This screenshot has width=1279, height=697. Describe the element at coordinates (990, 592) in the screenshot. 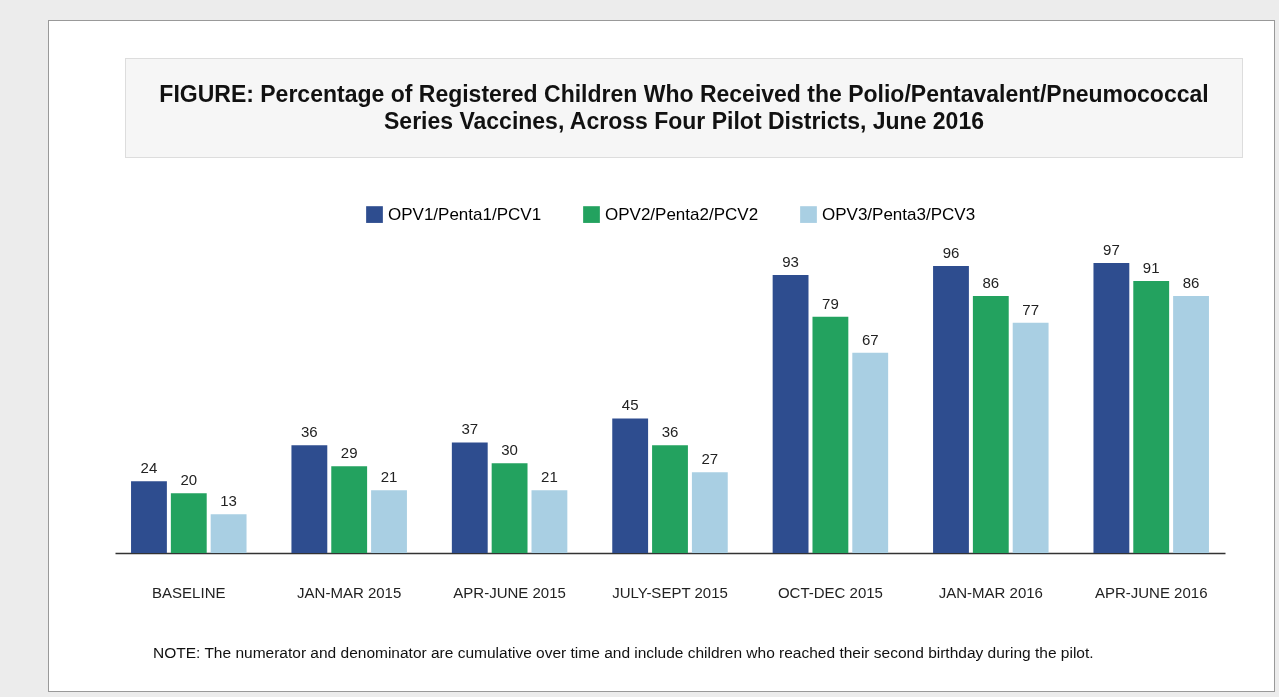

I see `x-tick-label: JAN-MAR 2016` at that location.